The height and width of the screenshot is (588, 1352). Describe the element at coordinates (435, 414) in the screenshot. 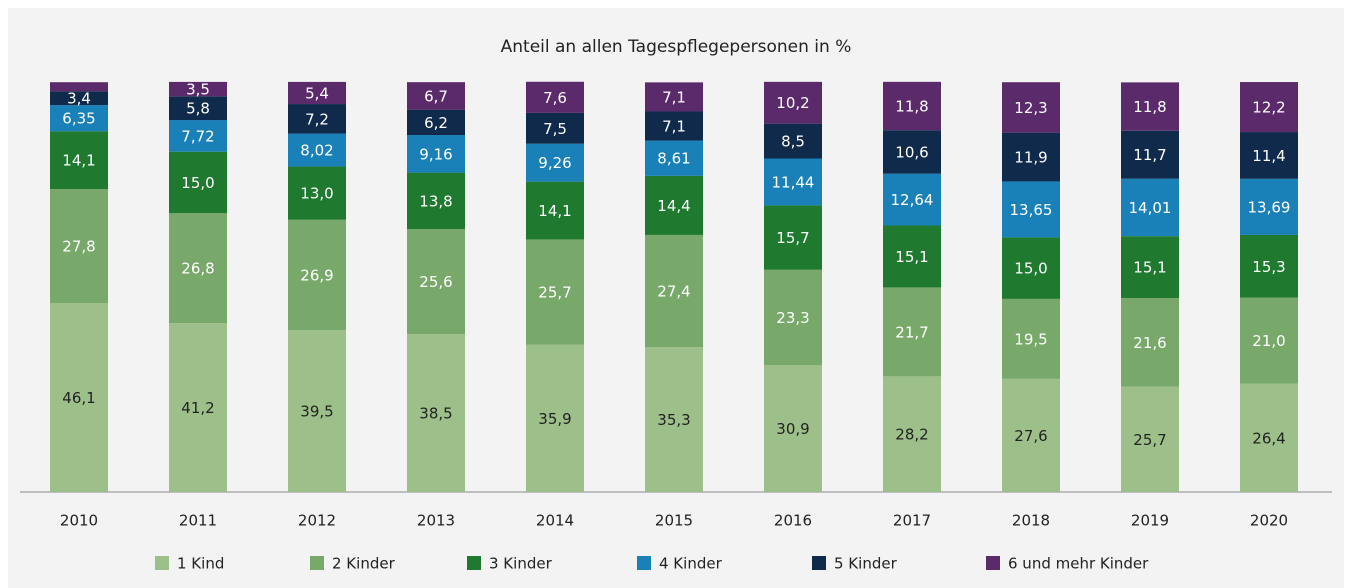

I see `data-label: 38,5` at that location.